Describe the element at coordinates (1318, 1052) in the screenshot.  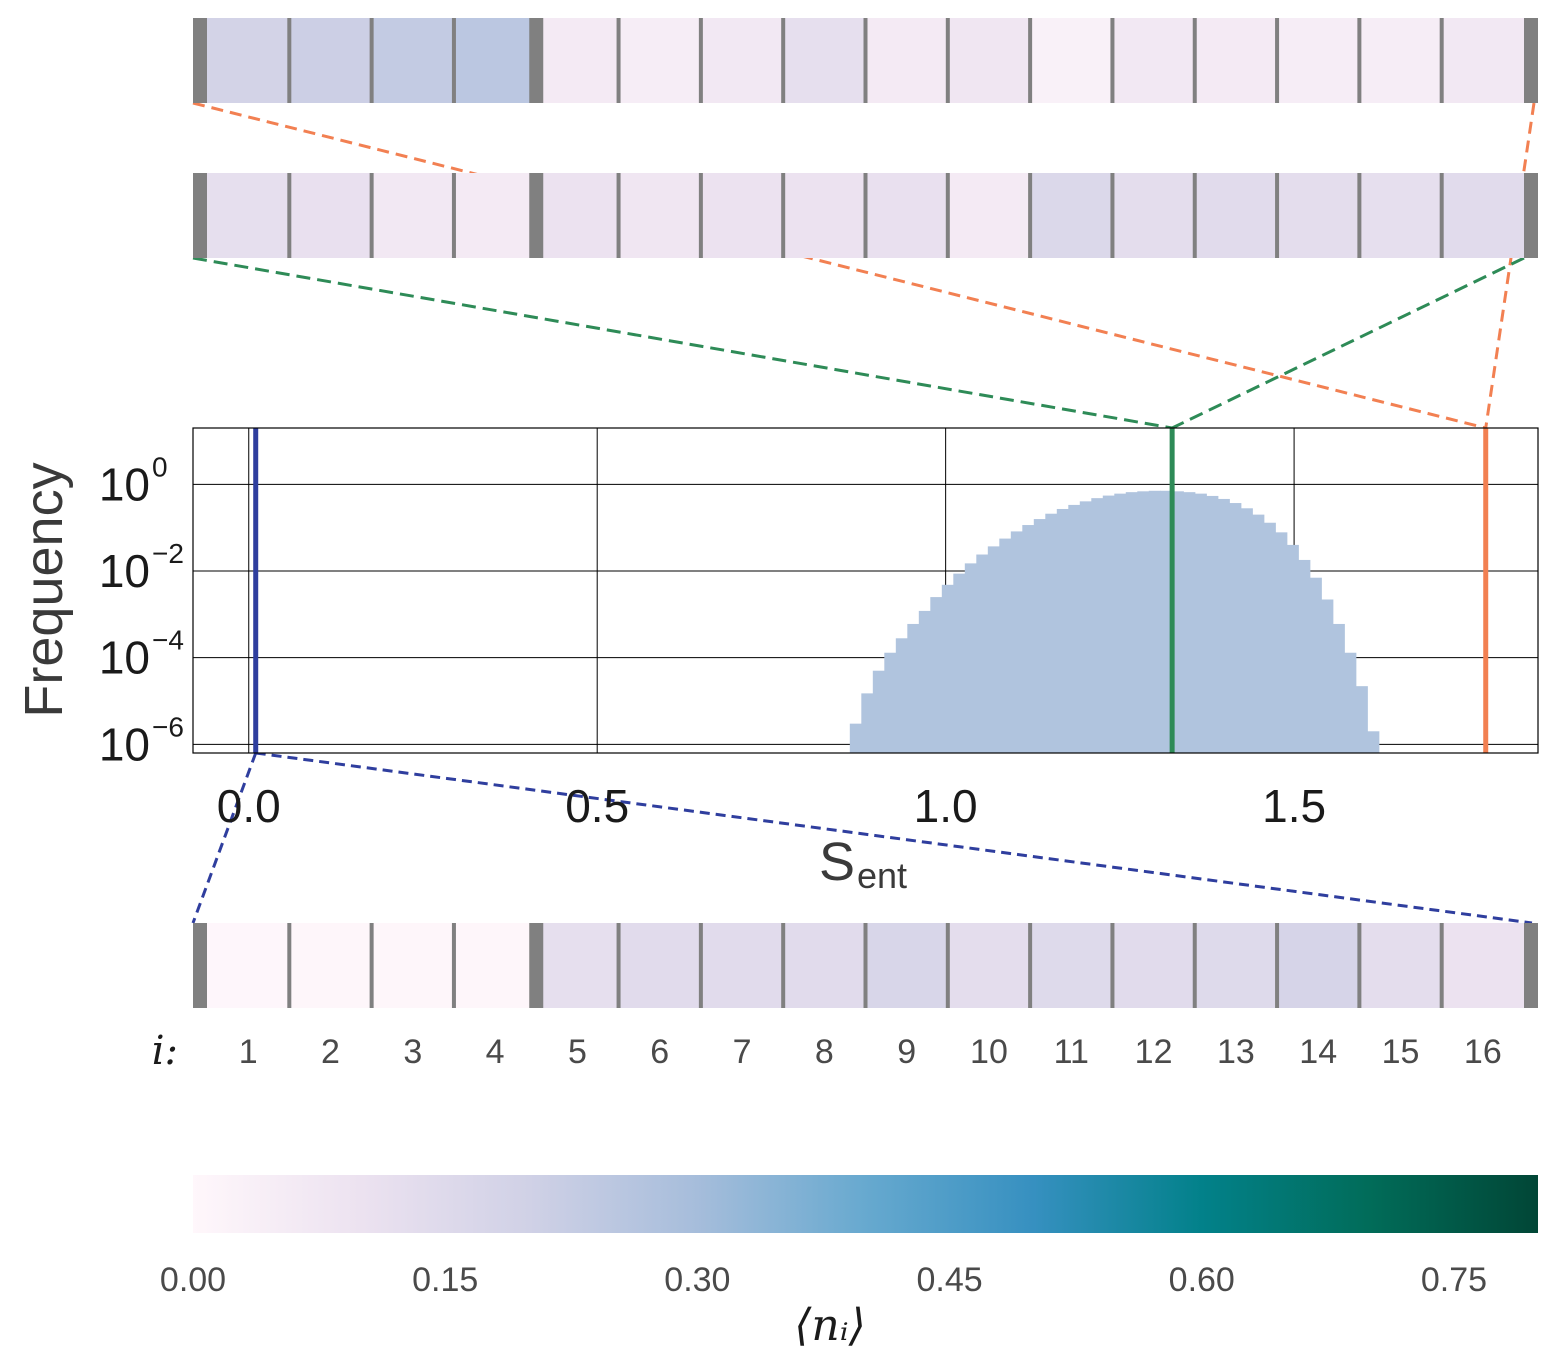
I see `site-index: 14` at that location.